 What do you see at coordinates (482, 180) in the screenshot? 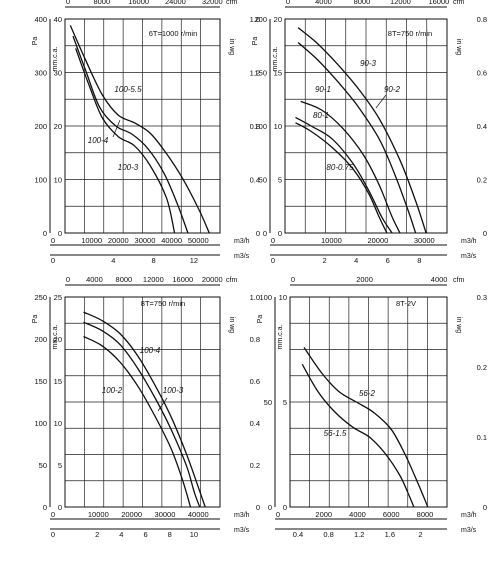
I see `inwg-tick-label: 0.2` at bounding box center [482, 180].